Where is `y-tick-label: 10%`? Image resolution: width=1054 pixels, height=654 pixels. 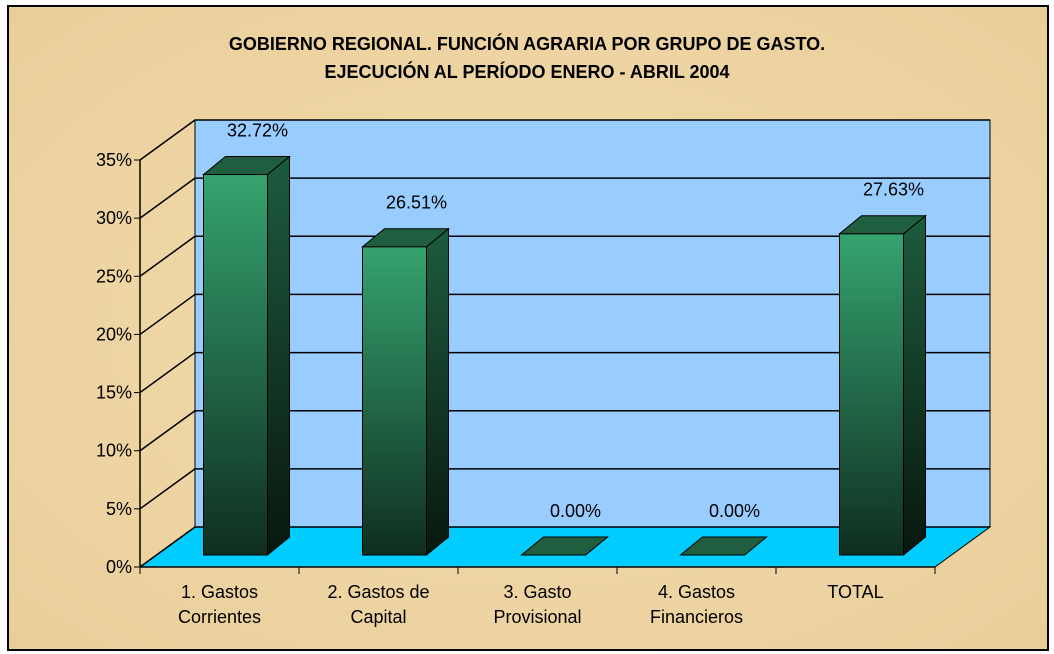 y-tick-label: 10% is located at coordinates (114, 451).